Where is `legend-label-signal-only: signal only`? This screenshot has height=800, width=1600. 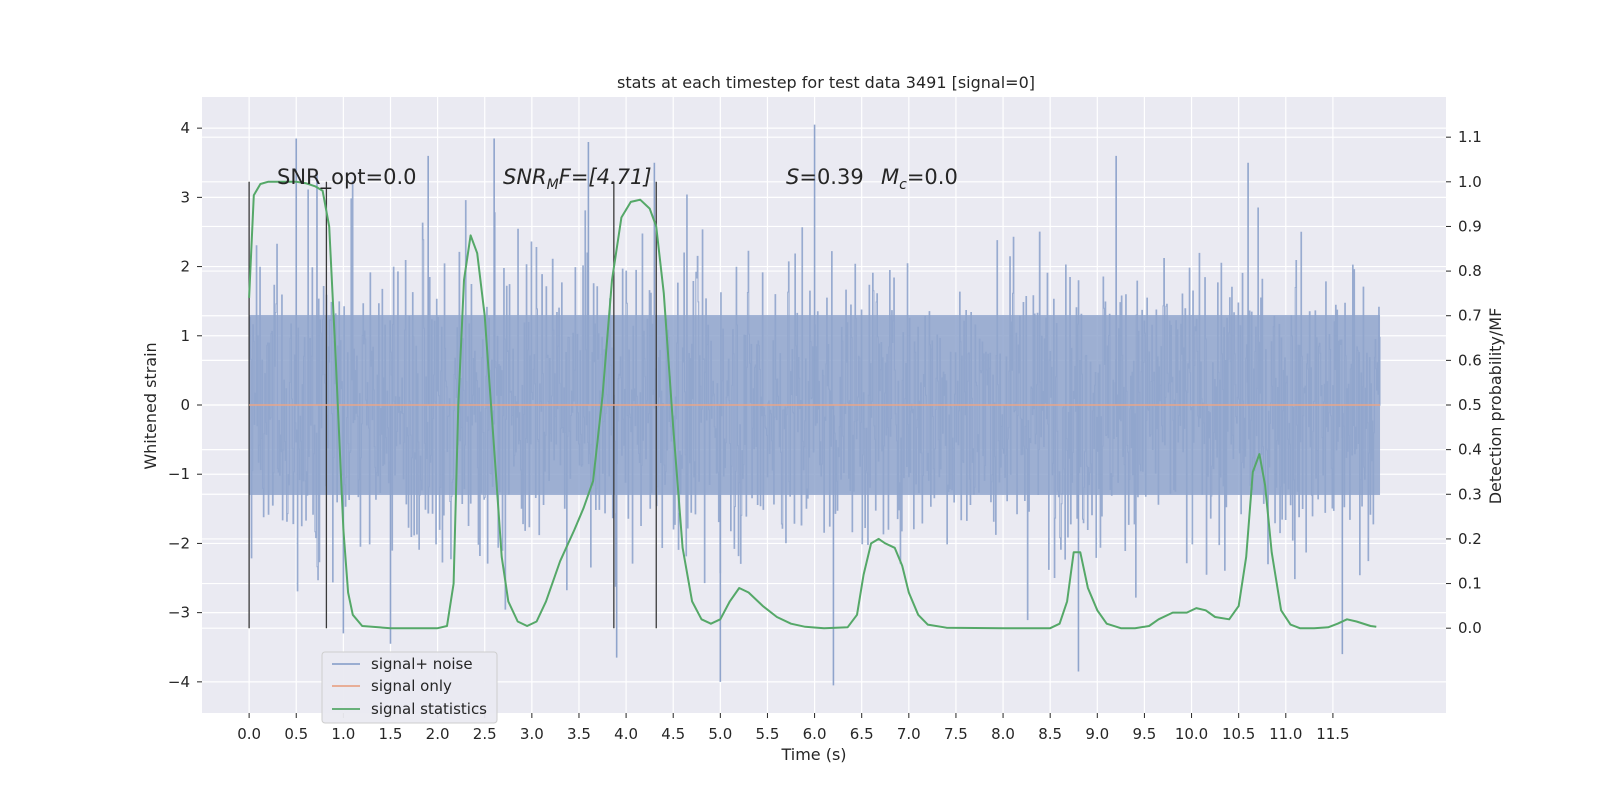
legend-label-signal-only: signal only is located at coordinates (411, 686).